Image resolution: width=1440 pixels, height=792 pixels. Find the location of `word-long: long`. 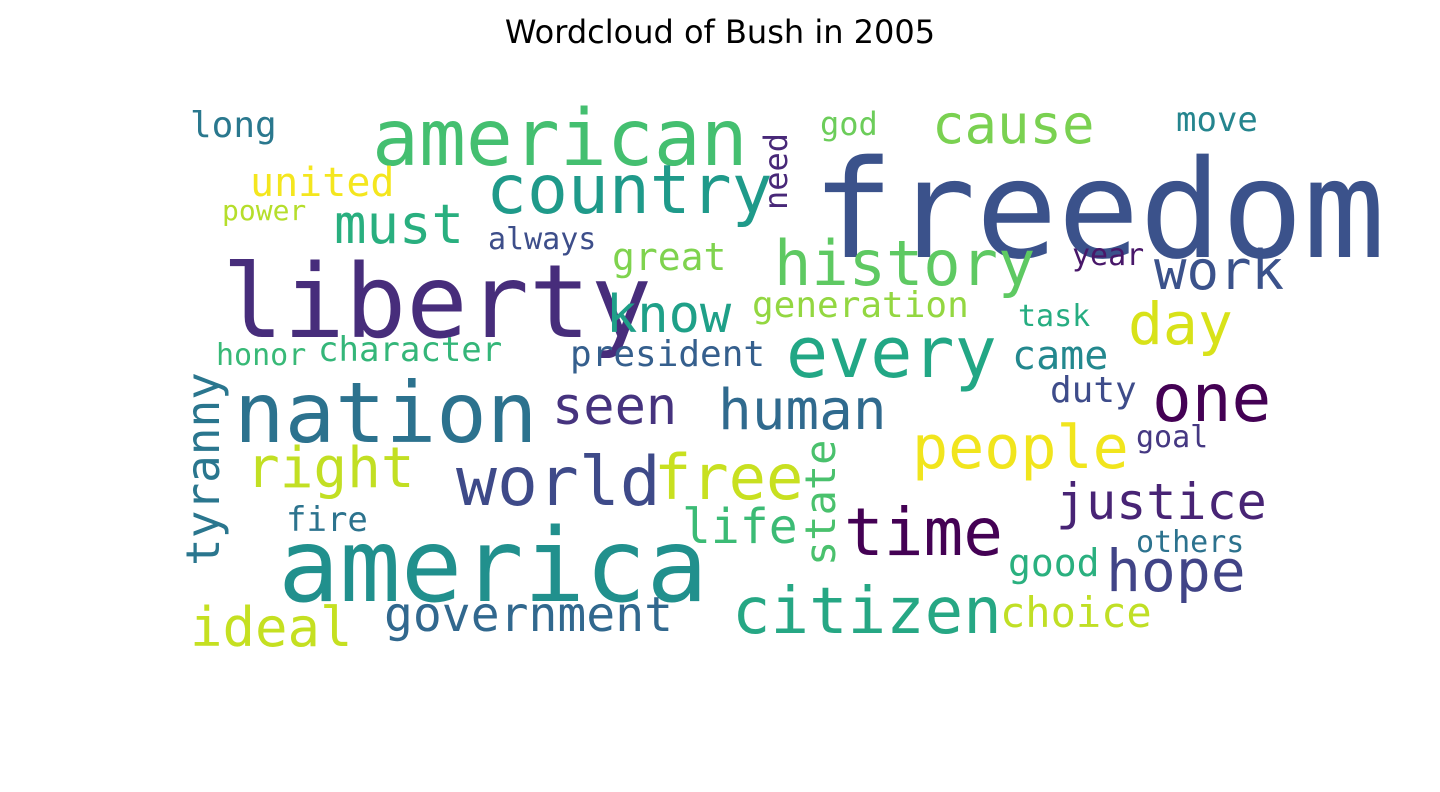

word-long: long is located at coordinates (233, 125).